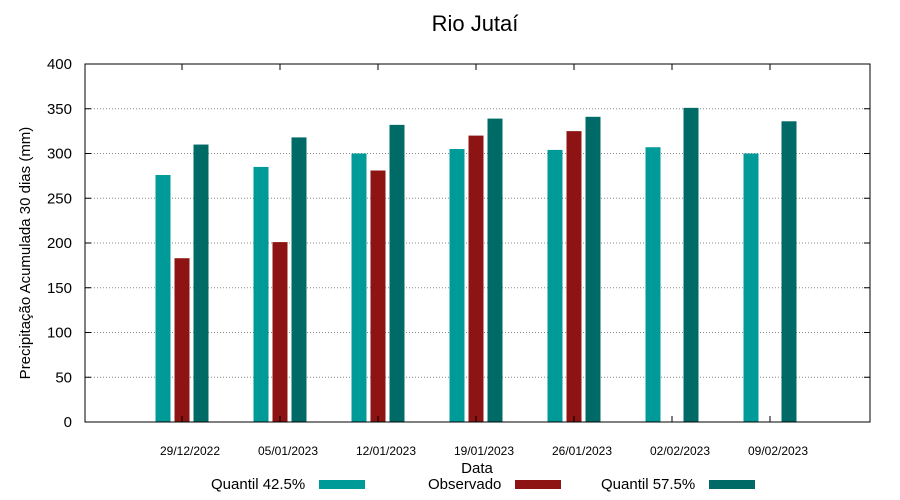  What do you see at coordinates (59, 243) in the screenshot?
I see `y-tick-label: 200` at bounding box center [59, 243].